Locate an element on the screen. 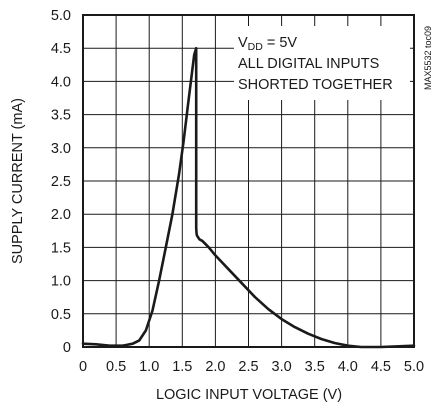  annotation-line-2: ALL DIGITAL INPUTS is located at coordinates (308, 64).